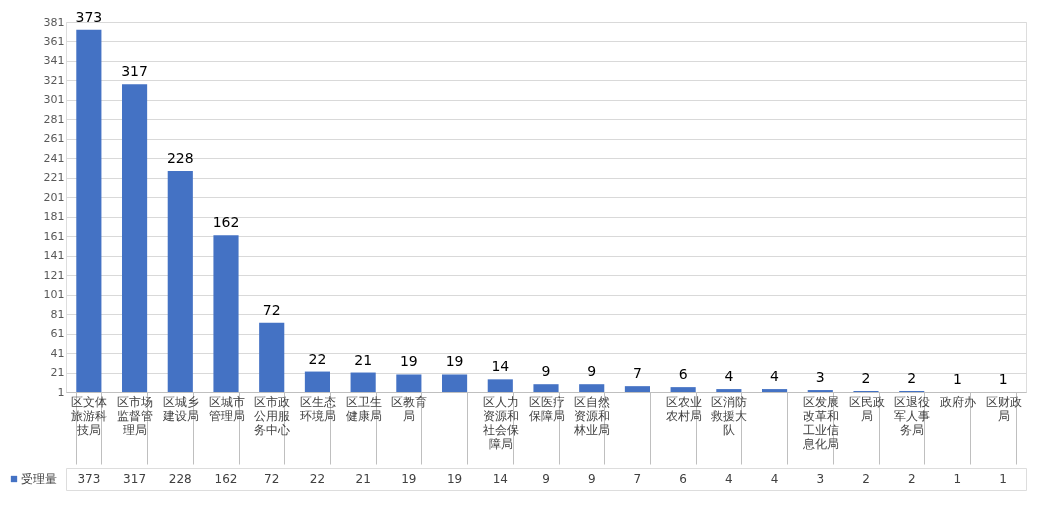 This screenshot has width=1040, height=522. What do you see at coordinates (226, 479) in the screenshot?
I see `data-label: 162` at bounding box center [226, 479].